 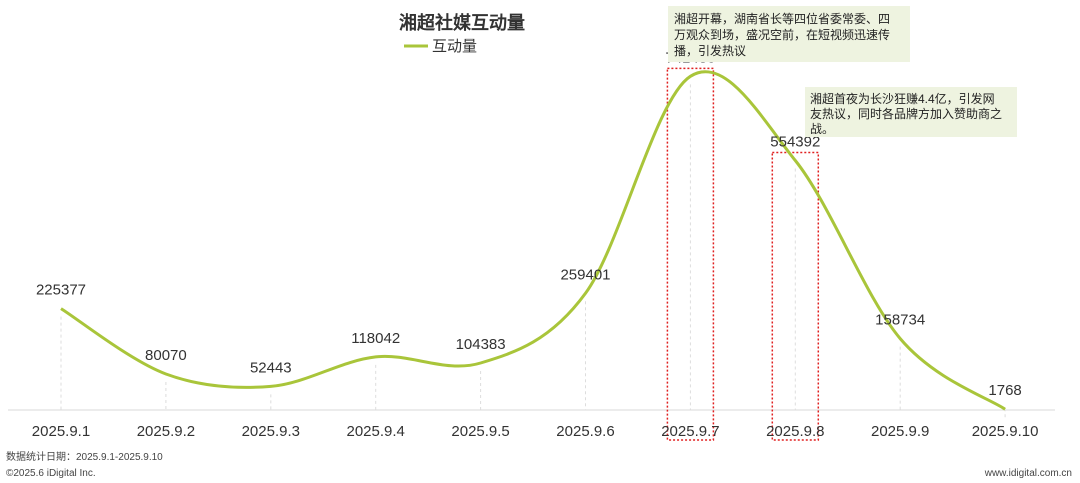 I want to click on annotation-line: 湘超首夜为长沙狂赚4.4亿，引发网, so click(x=902, y=98).